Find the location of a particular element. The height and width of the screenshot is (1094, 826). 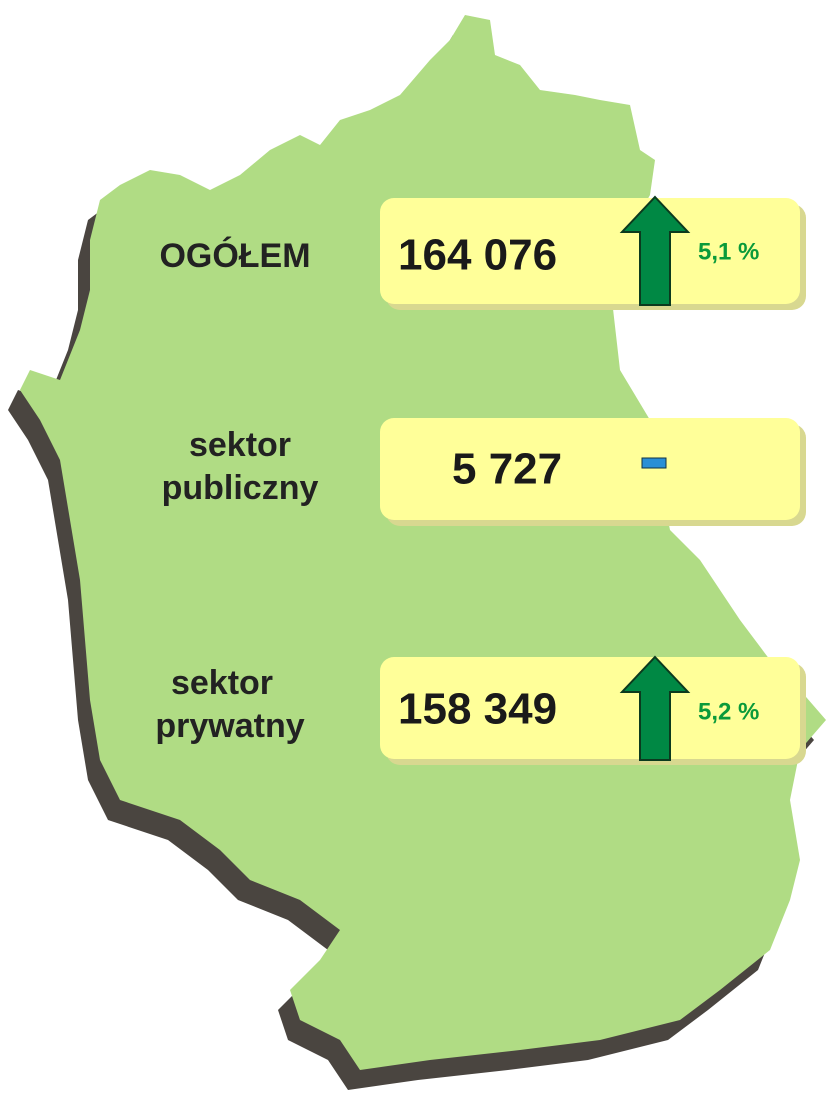

row-label: publiczny is located at coordinates (240, 488).